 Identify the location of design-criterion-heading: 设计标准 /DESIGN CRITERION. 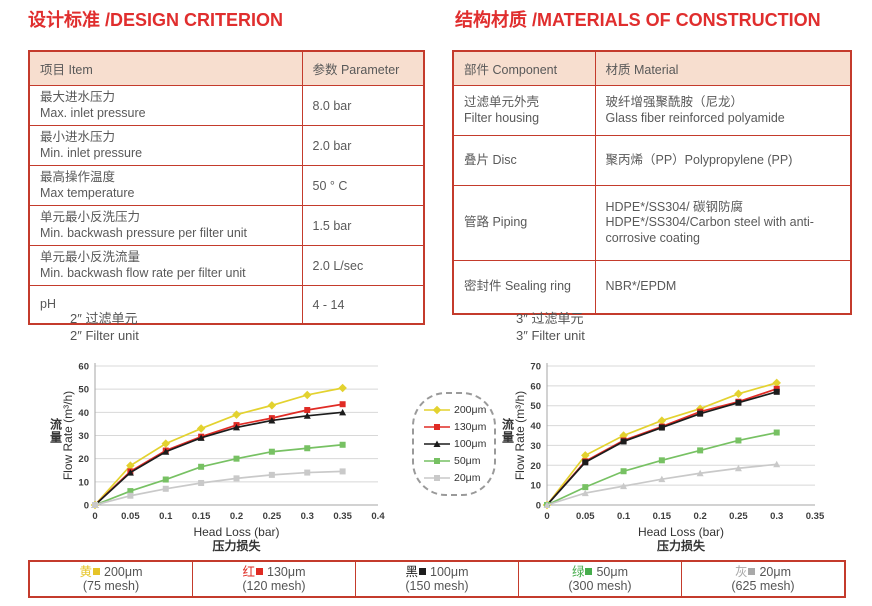
(156, 20).